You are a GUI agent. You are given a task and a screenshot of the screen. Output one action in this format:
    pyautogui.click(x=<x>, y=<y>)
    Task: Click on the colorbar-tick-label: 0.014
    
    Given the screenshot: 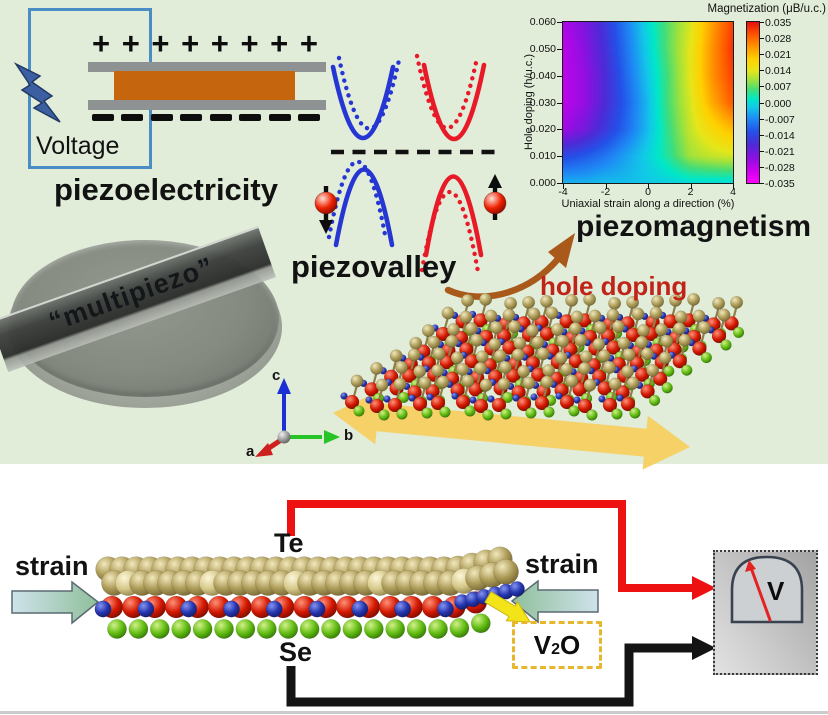 What is the action you would take?
    pyautogui.click(x=778, y=71)
    